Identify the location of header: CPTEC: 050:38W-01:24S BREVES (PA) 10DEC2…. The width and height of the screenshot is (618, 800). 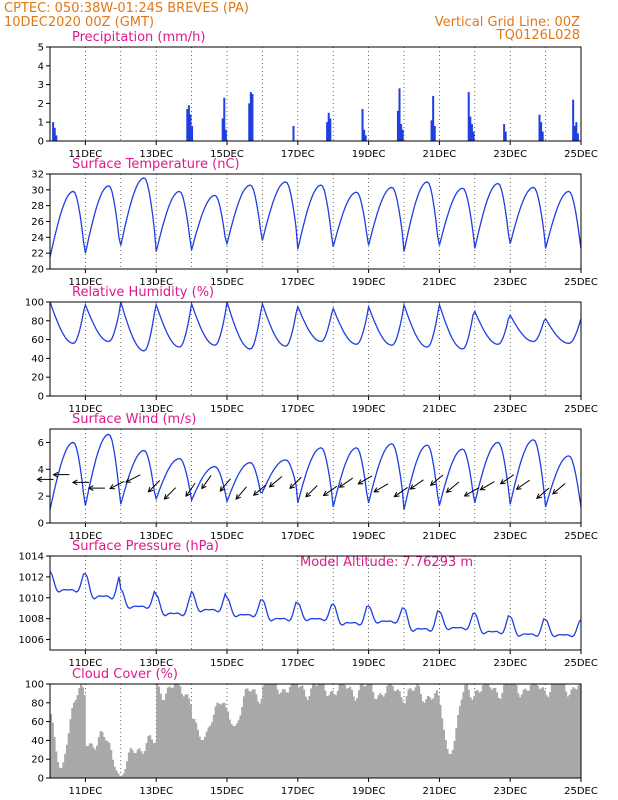
(292, 22).